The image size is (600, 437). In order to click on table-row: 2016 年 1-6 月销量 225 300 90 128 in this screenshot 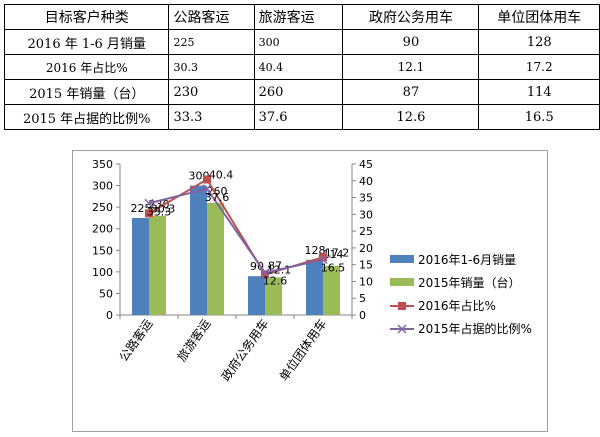, I will do `click(301, 42)`.